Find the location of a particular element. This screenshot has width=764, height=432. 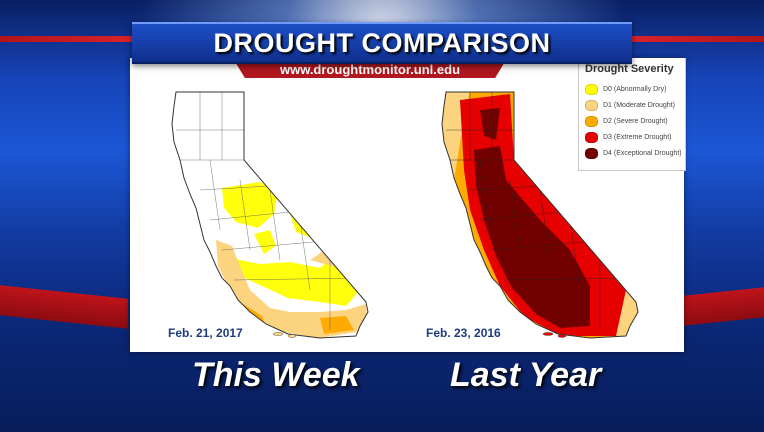

legend-item: D3 (Extreme Drought) is located at coordinates (635, 137).